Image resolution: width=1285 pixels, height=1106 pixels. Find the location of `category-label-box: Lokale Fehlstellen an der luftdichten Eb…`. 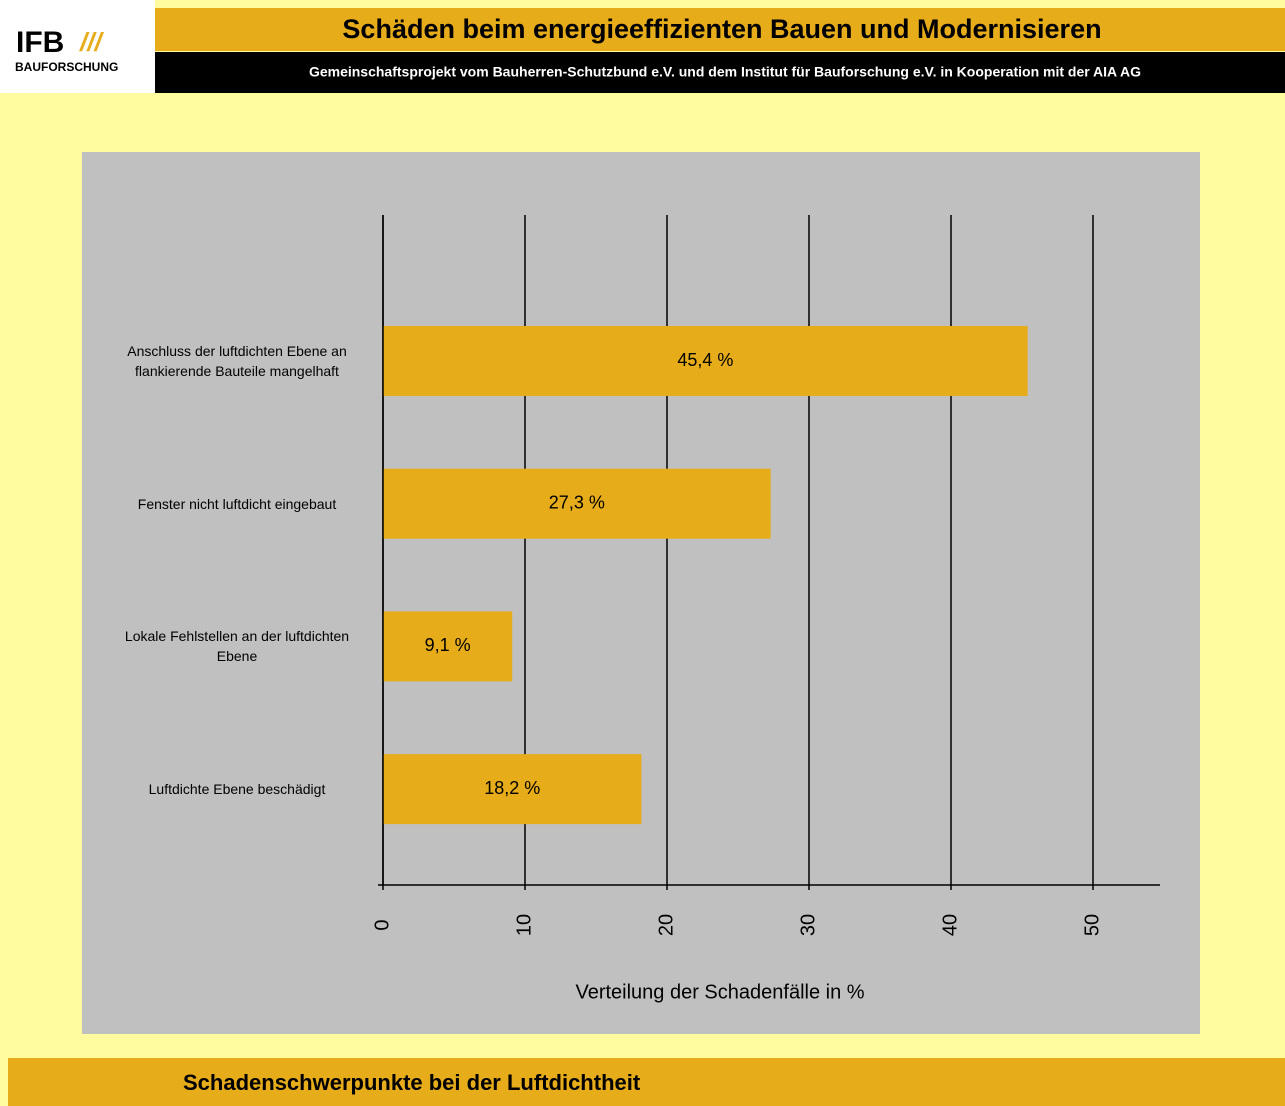

category-label-box: Lokale Fehlstellen an der luftdichten Eb… is located at coordinates (237, 646).